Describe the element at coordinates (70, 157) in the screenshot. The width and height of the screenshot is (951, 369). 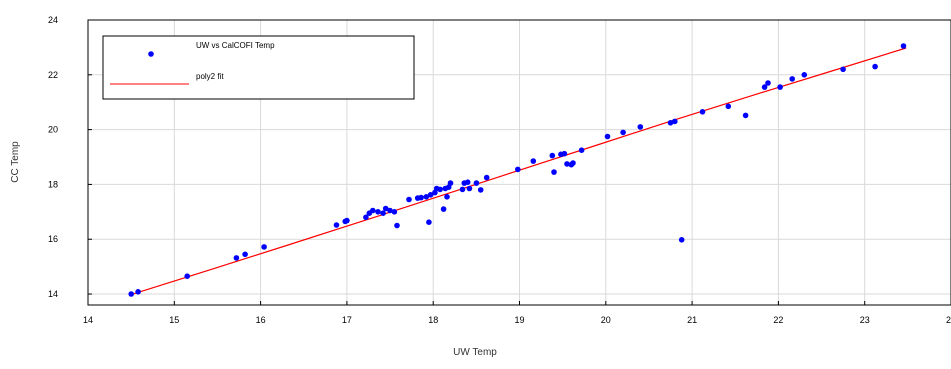
I see `y-axis-ticks: 14 16 18 20 22 24` at that location.